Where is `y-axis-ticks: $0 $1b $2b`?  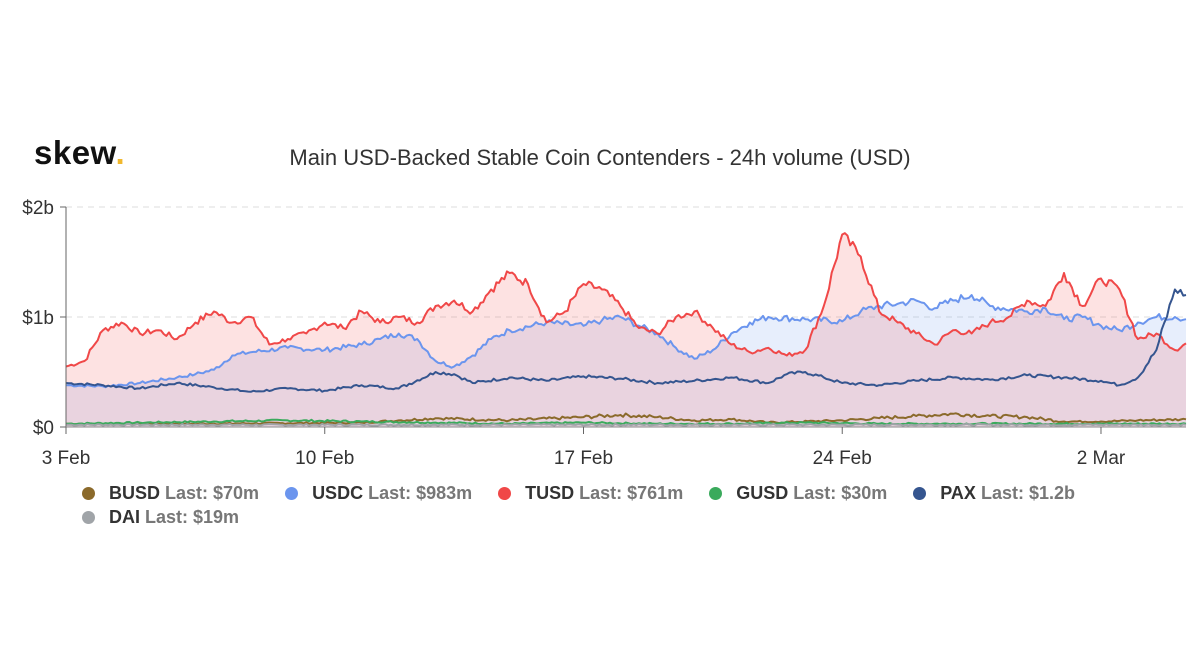 y-axis-ticks: $0 $1b $2b is located at coordinates (44, 318).